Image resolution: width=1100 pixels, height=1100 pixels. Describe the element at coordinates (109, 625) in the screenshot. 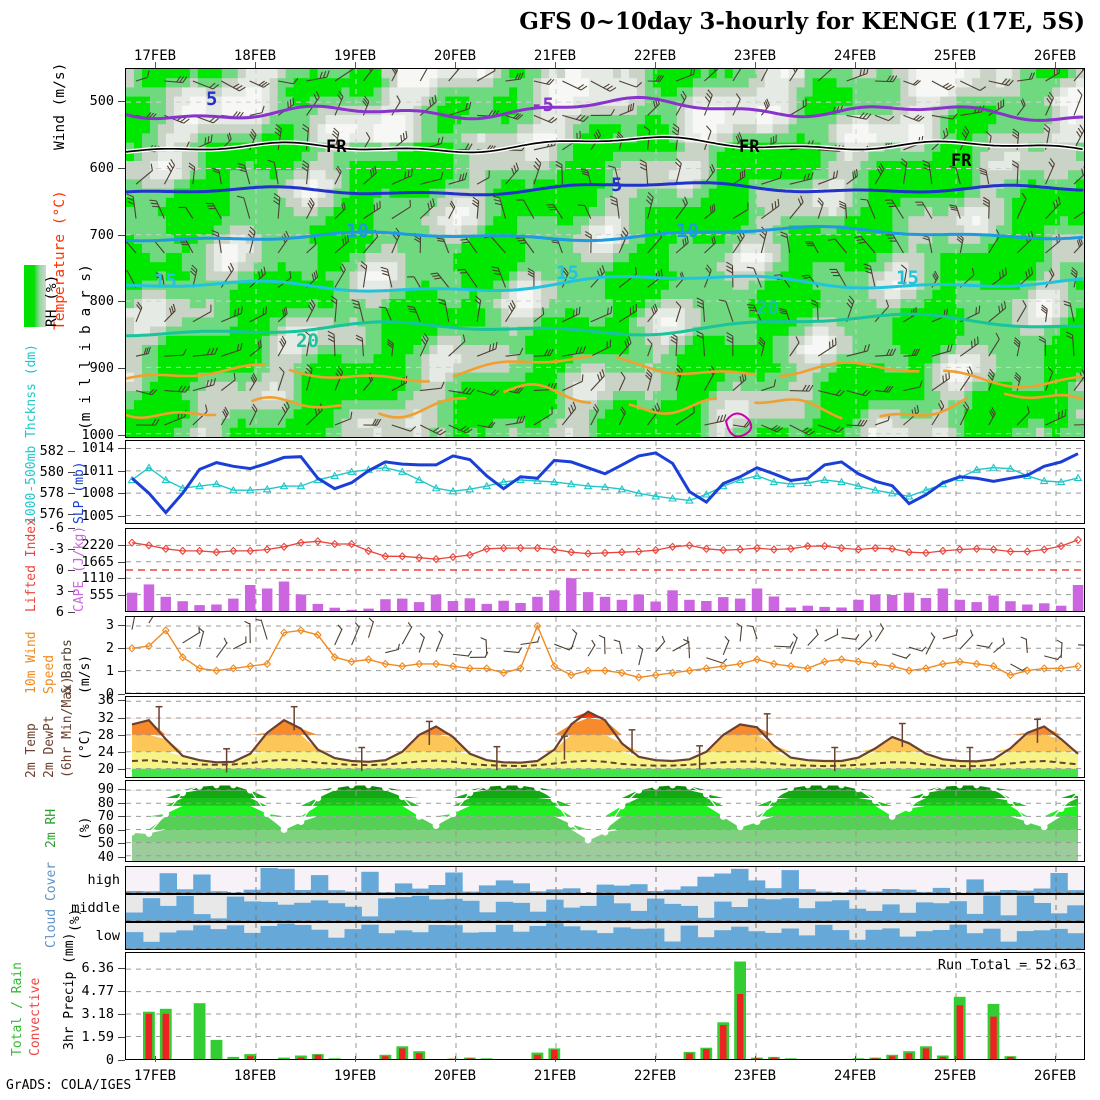

I see `axis-tick-label: 3` at that location.